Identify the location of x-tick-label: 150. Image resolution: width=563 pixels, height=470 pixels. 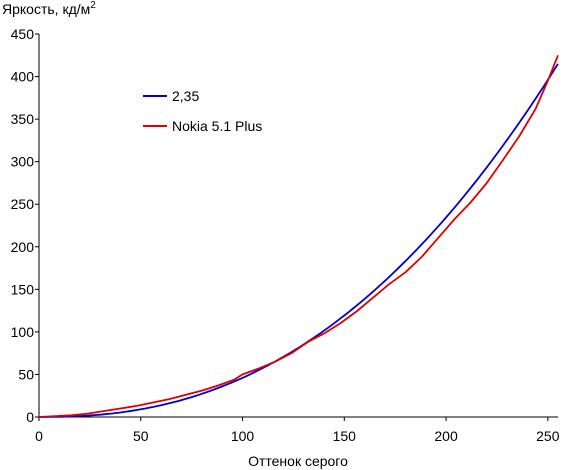
(345, 436).